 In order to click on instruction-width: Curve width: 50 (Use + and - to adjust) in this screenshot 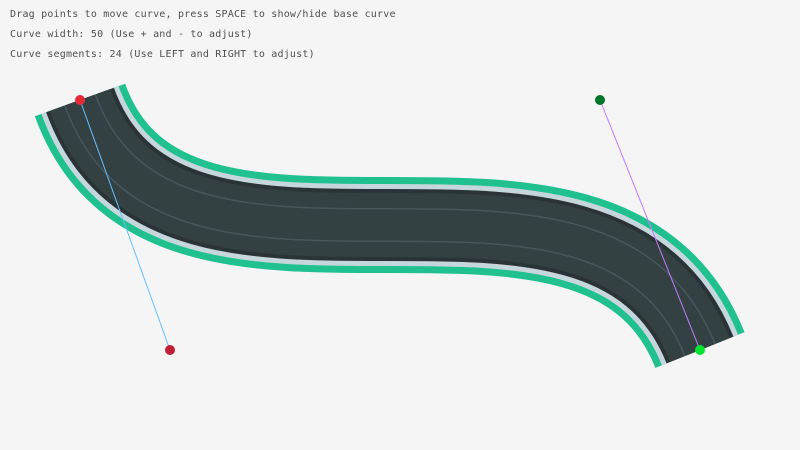, I will do `click(131, 34)`.